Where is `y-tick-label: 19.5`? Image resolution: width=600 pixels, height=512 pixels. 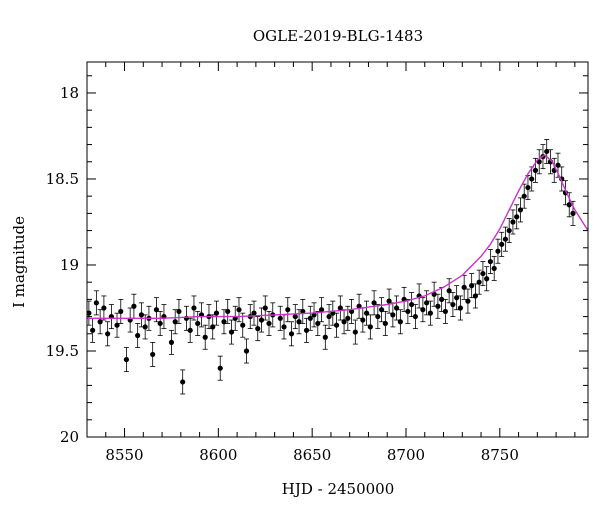 y-tick-label: 19.5 is located at coordinates (62, 351).